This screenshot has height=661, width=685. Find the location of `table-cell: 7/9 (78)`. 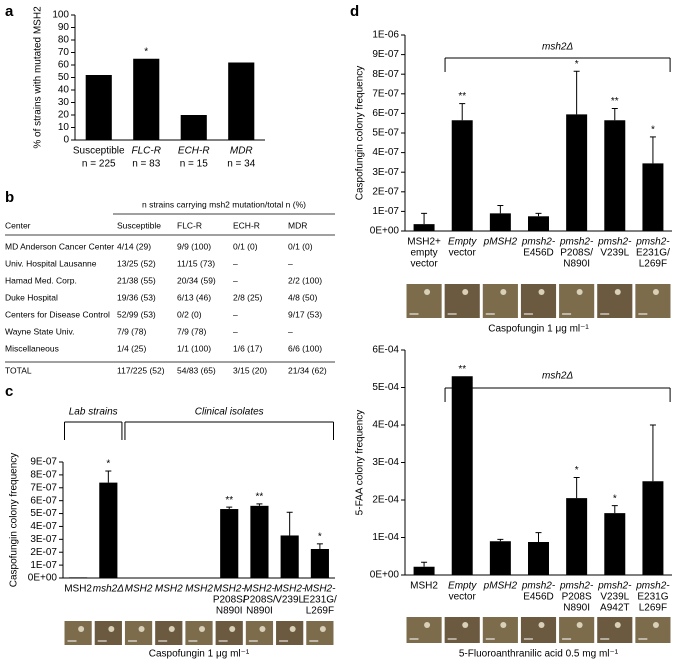

table-cell: 7/9 (78) is located at coordinates (131, 331).